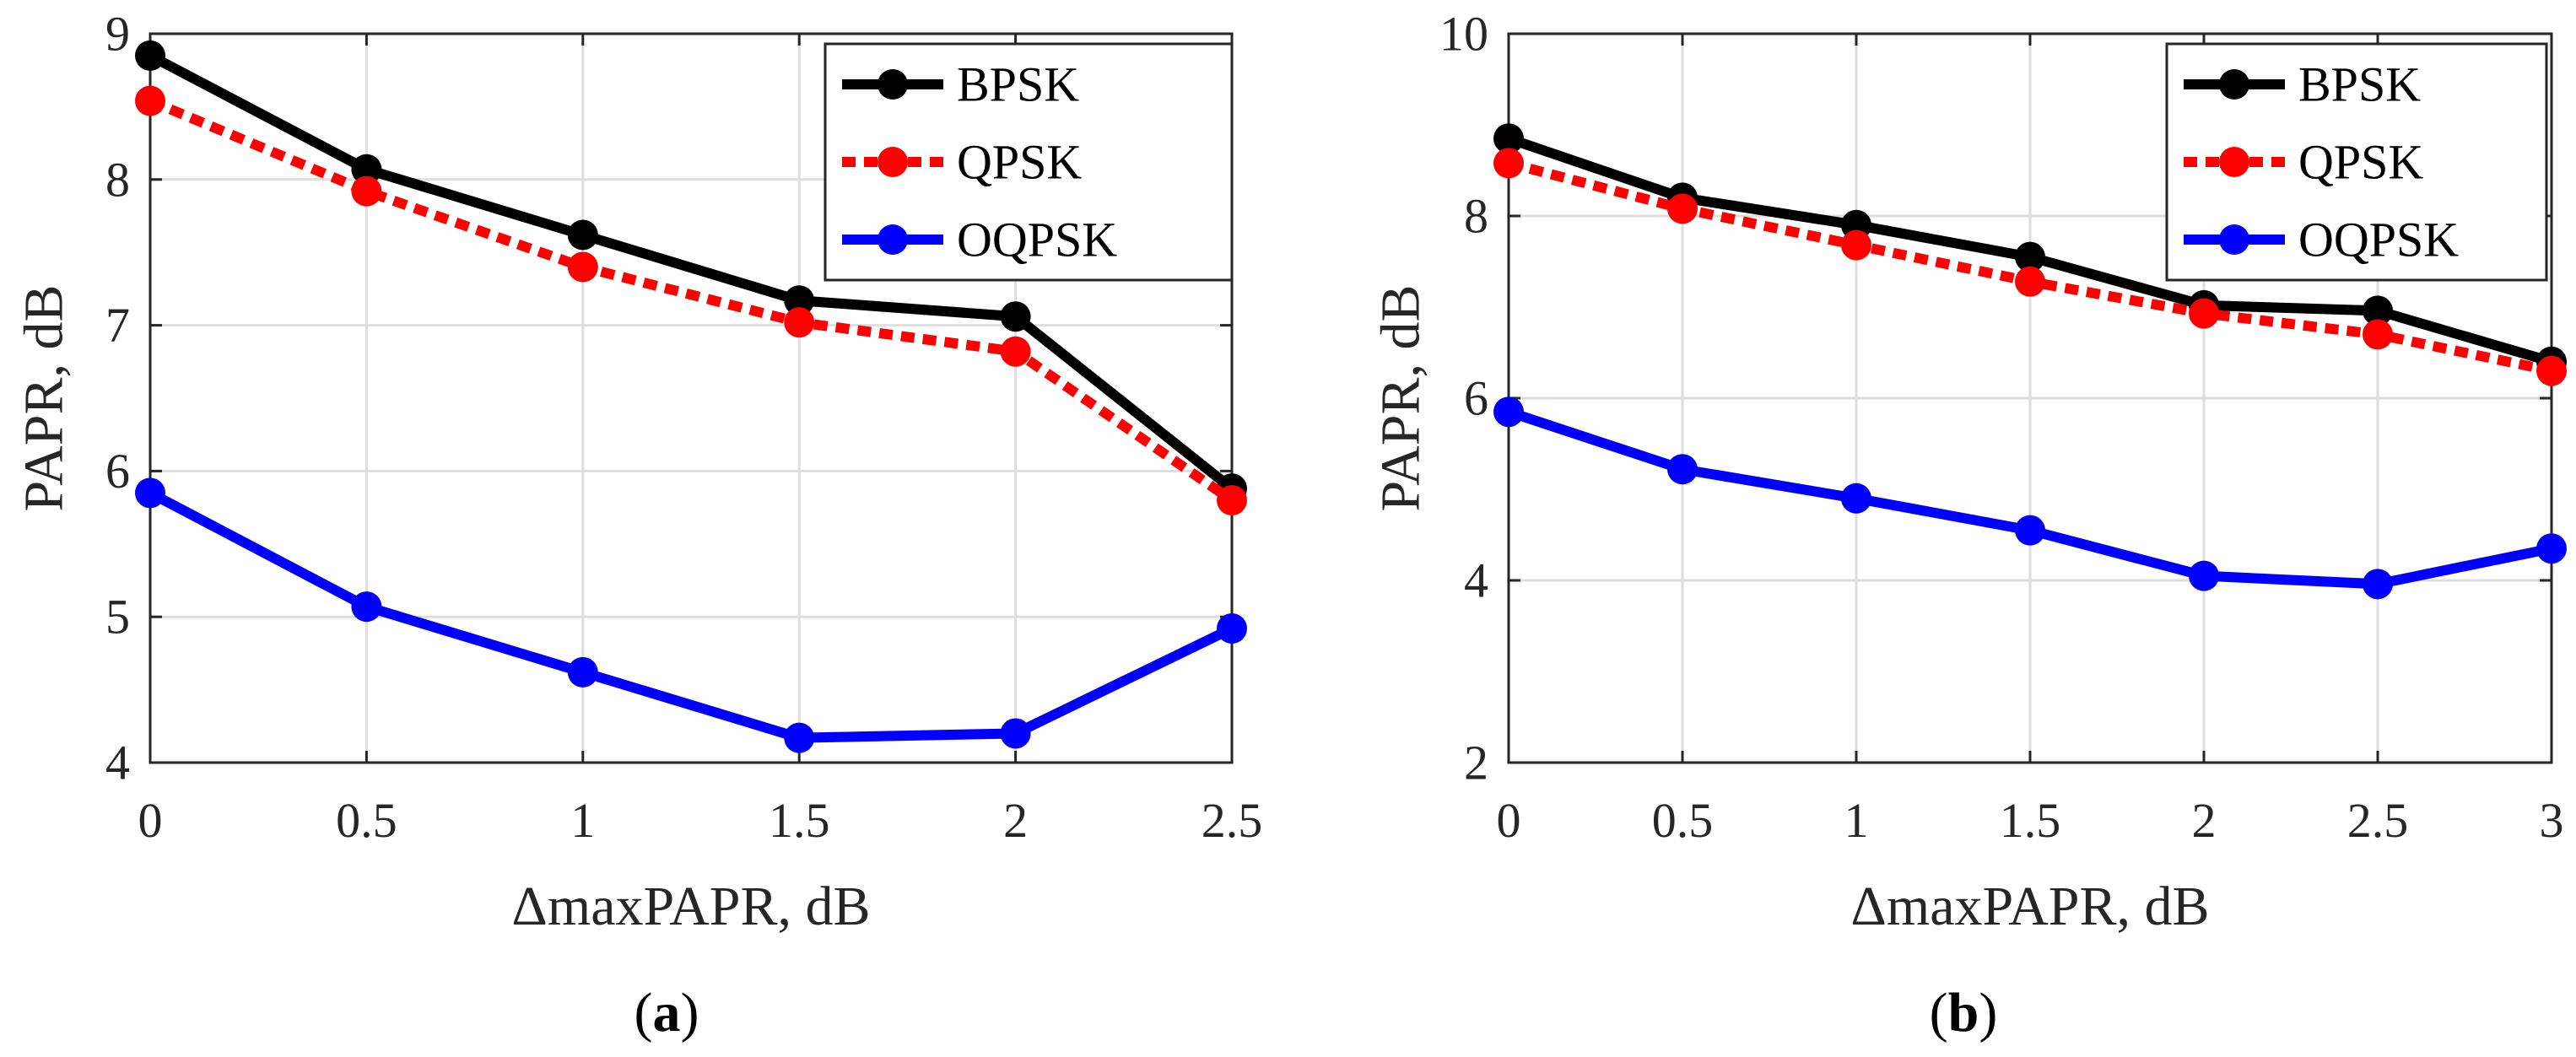 This screenshot has height=1057, width=2576. Describe the element at coordinates (582, 821) in the screenshot. I see `x-tick-label-a-2: 1` at that location.